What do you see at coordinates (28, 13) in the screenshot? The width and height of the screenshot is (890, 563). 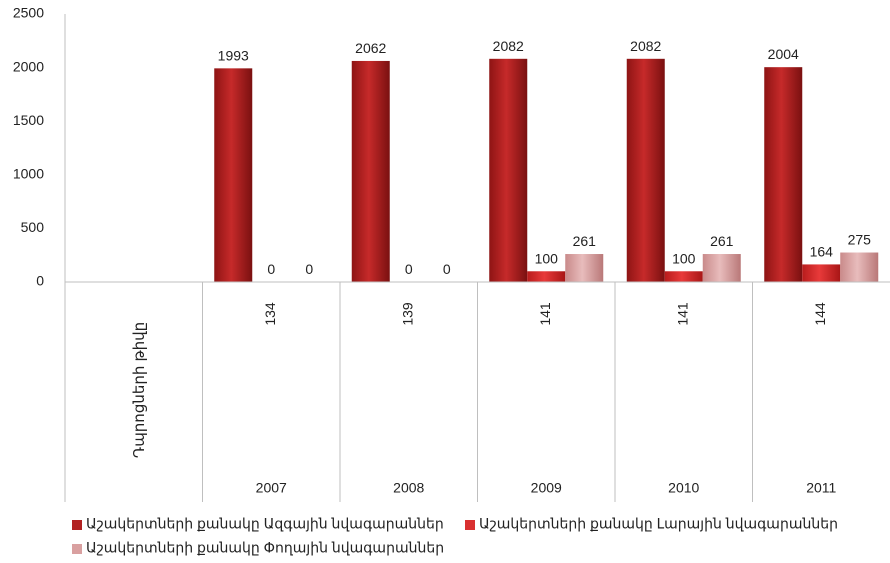 I see `y-tick-label: 2500` at bounding box center [28, 13].